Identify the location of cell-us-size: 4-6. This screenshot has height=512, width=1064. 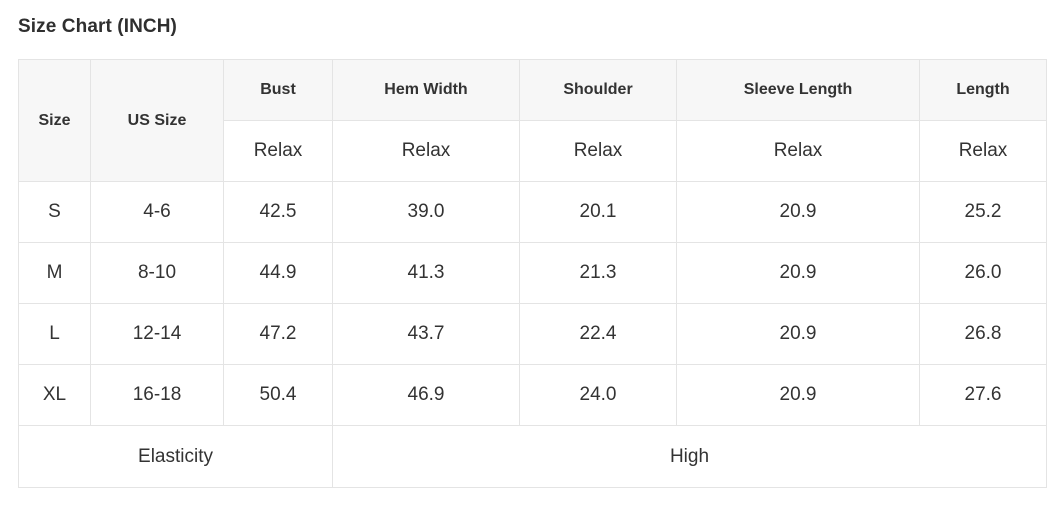
(157, 212).